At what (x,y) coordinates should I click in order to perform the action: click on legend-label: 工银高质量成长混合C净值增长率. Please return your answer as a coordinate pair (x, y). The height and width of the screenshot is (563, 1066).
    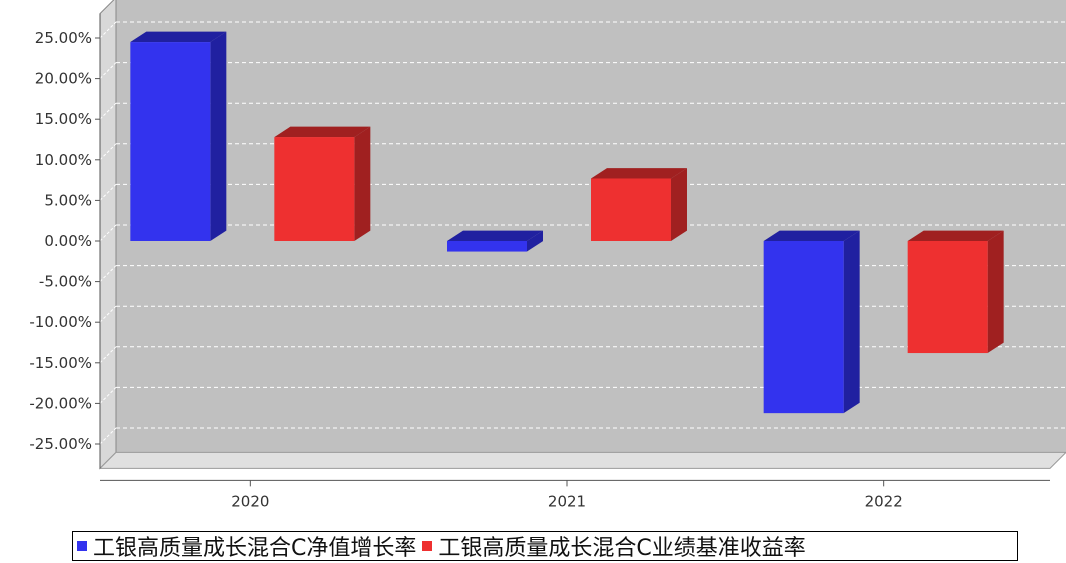
    Looking at the image, I should click on (255, 548).